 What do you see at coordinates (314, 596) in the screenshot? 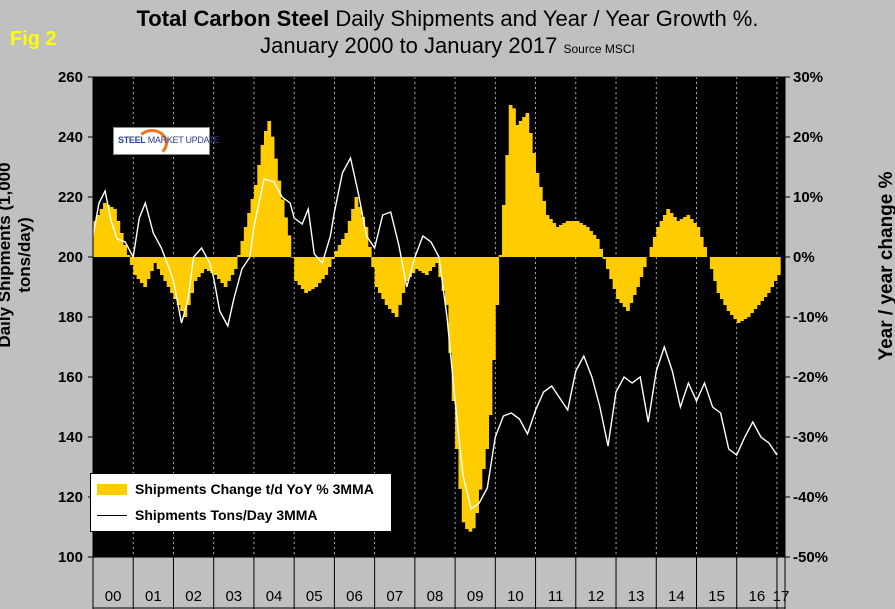
I see `x-tick-label: 05` at bounding box center [314, 596].